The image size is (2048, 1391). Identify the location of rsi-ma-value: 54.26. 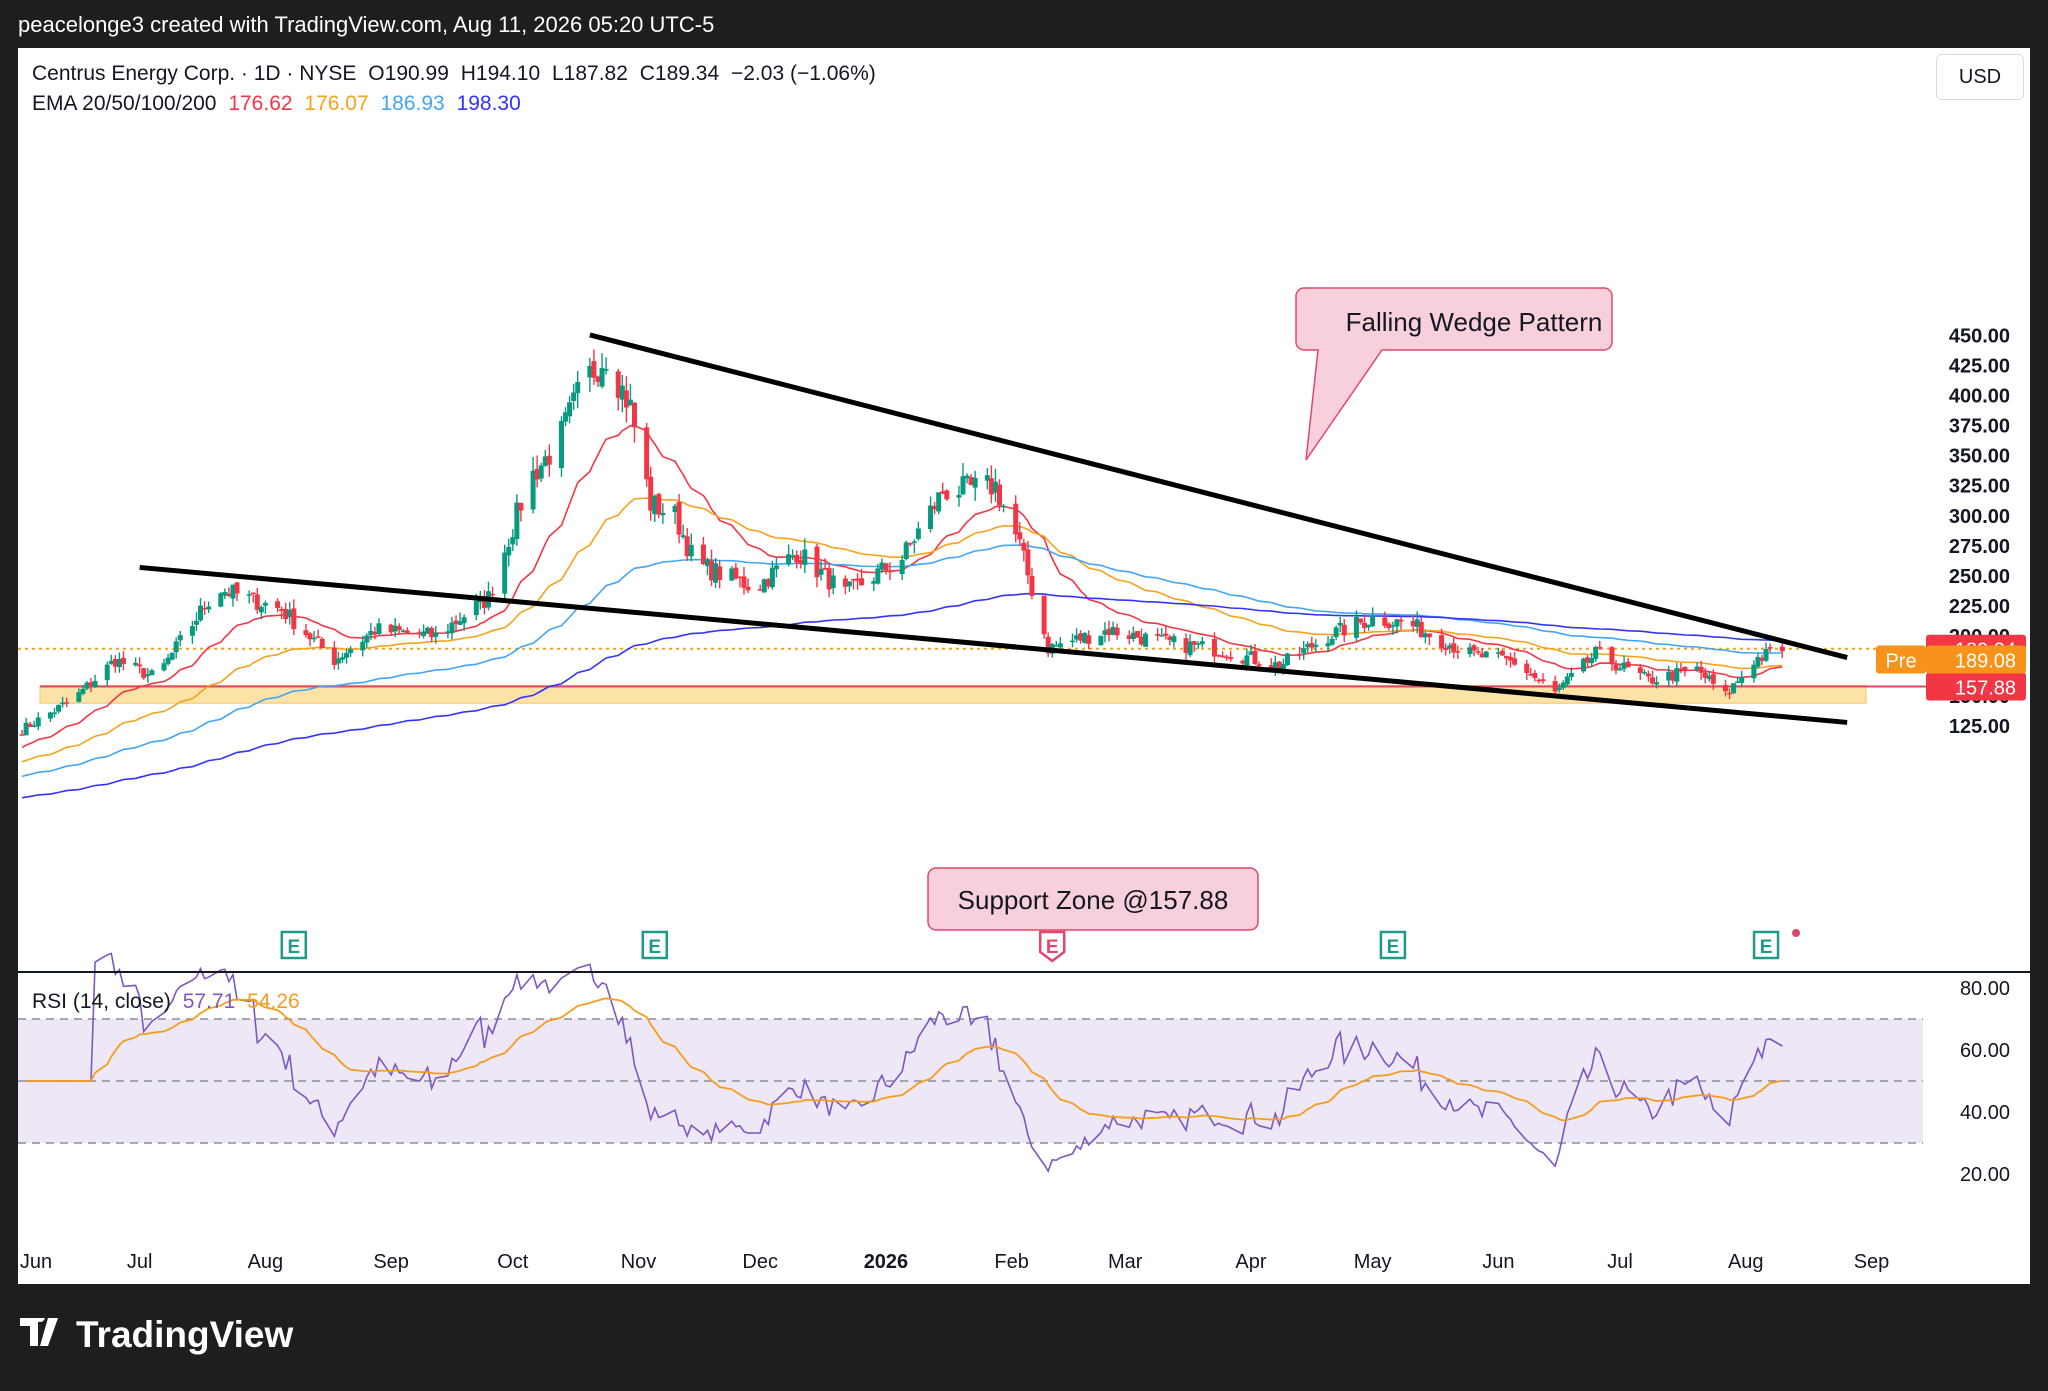
(273, 1001).